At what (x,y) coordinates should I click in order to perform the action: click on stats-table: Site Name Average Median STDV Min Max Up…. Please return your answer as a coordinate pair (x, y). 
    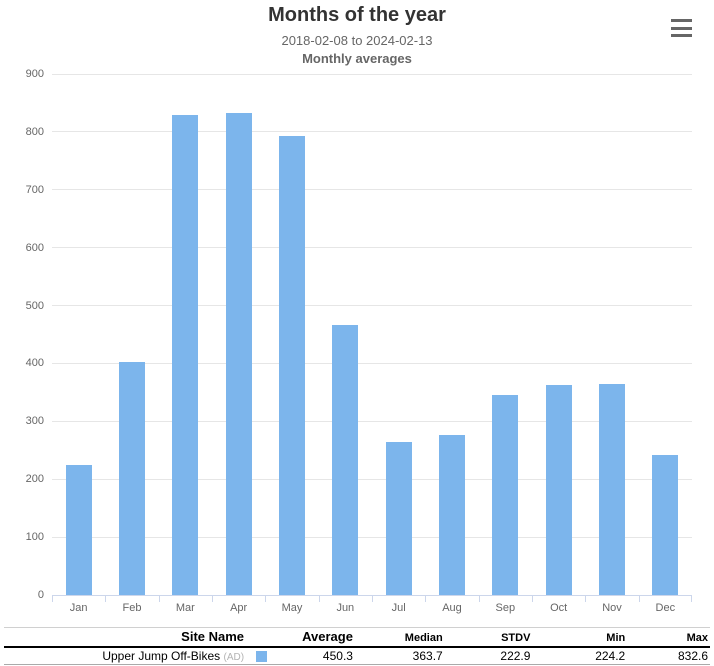
    Looking at the image, I should click on (357, 646).